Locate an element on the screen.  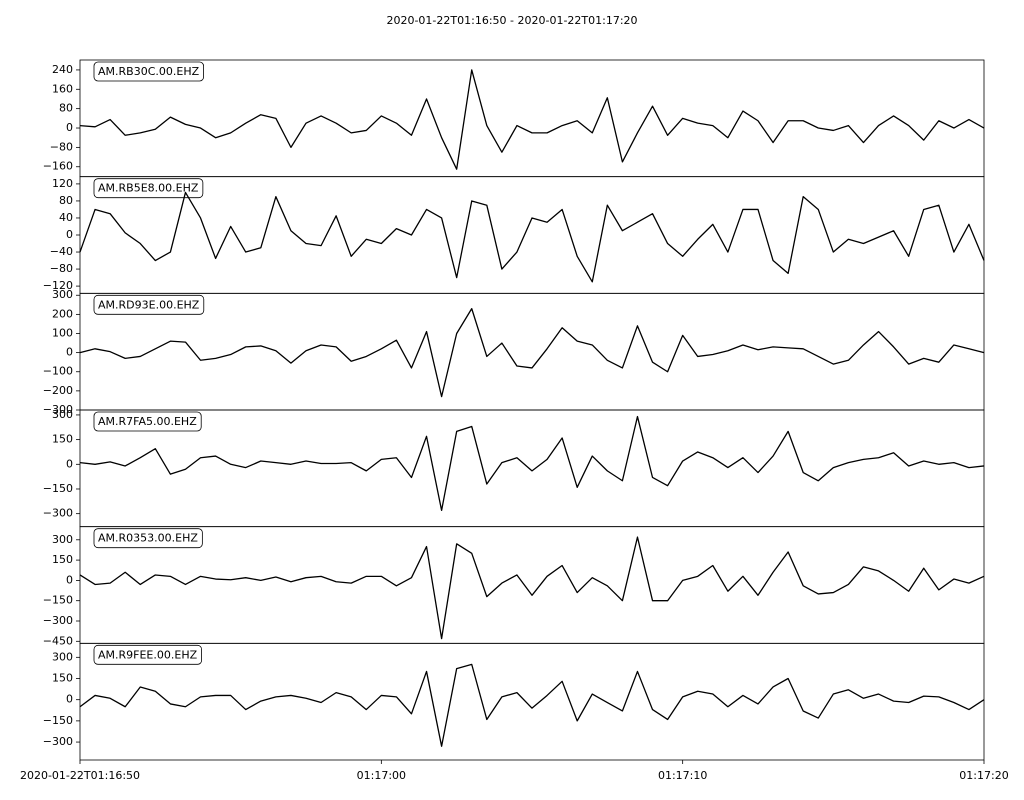
y-tick-label: 40 is located at coordinates (66, 217).